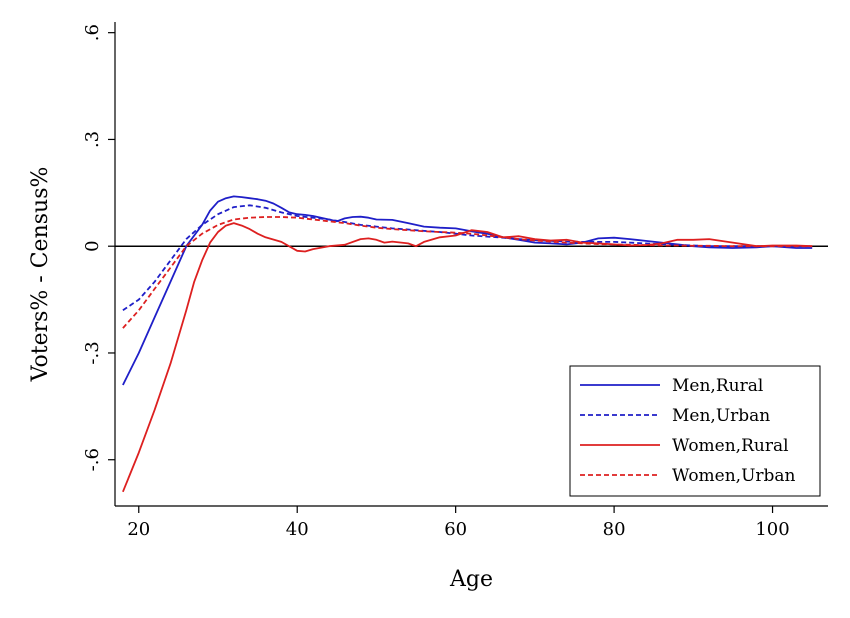 The width and height of the screenshot is (850, 618). I want to click on y-axis-label: Voters% - Census%, so click(40, 275).